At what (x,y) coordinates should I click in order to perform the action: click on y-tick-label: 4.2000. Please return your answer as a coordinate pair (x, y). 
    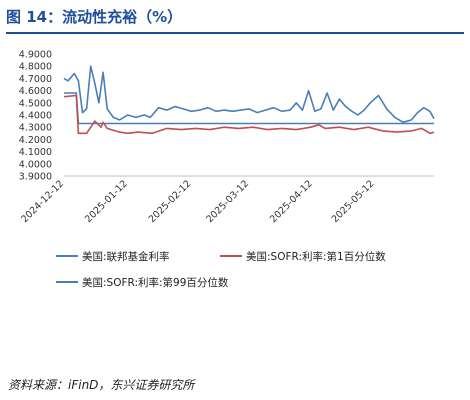
    Looking at the image, I should click on (35, 140).